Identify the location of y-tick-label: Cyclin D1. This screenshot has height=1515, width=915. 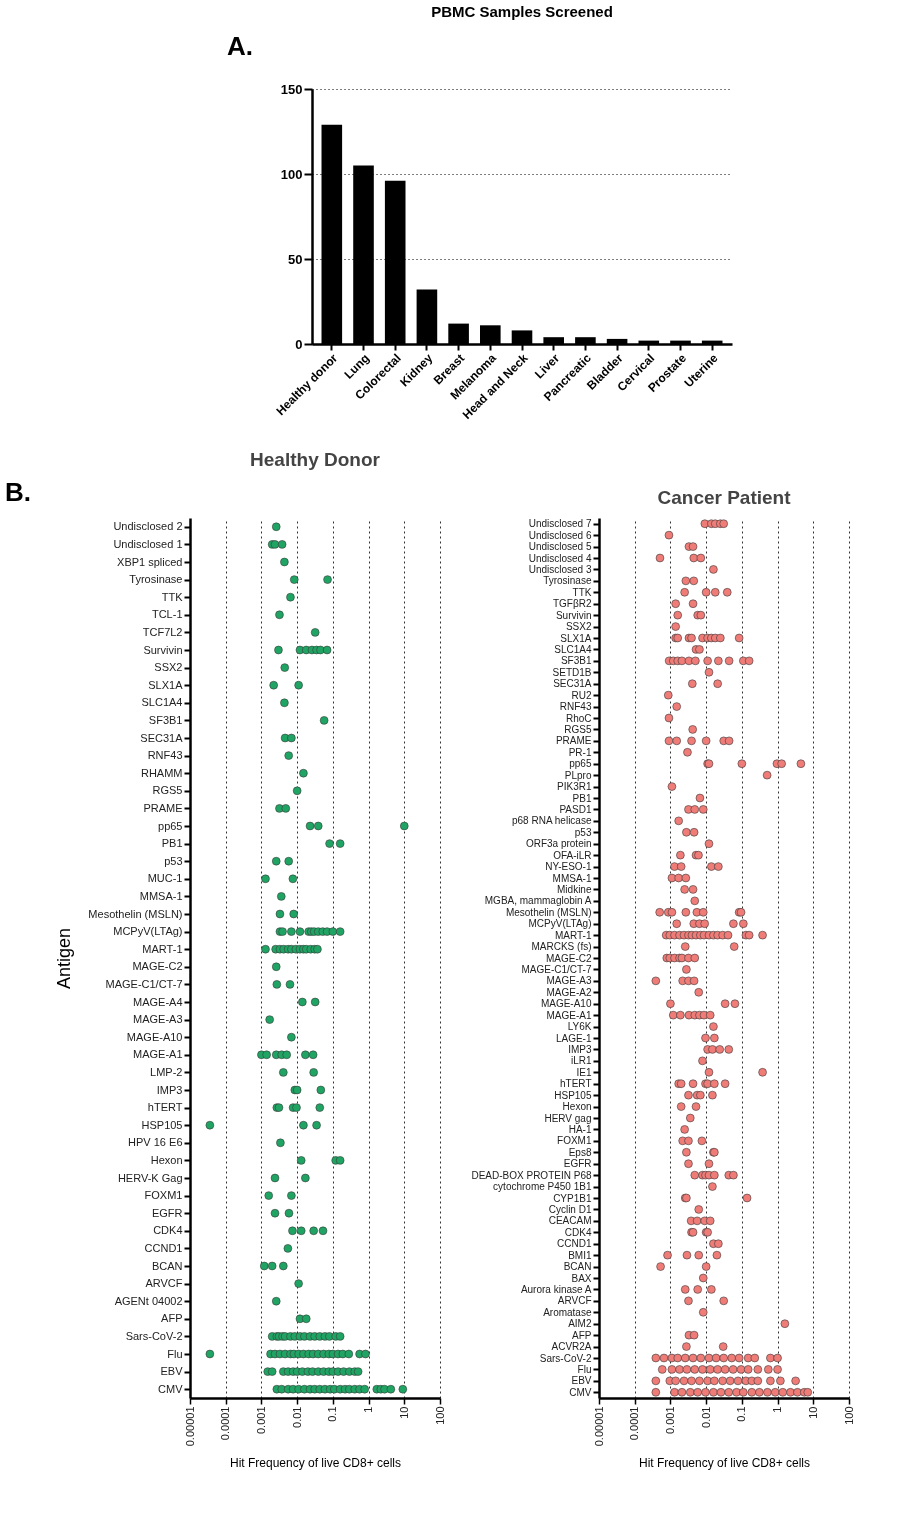
(570, 1209).